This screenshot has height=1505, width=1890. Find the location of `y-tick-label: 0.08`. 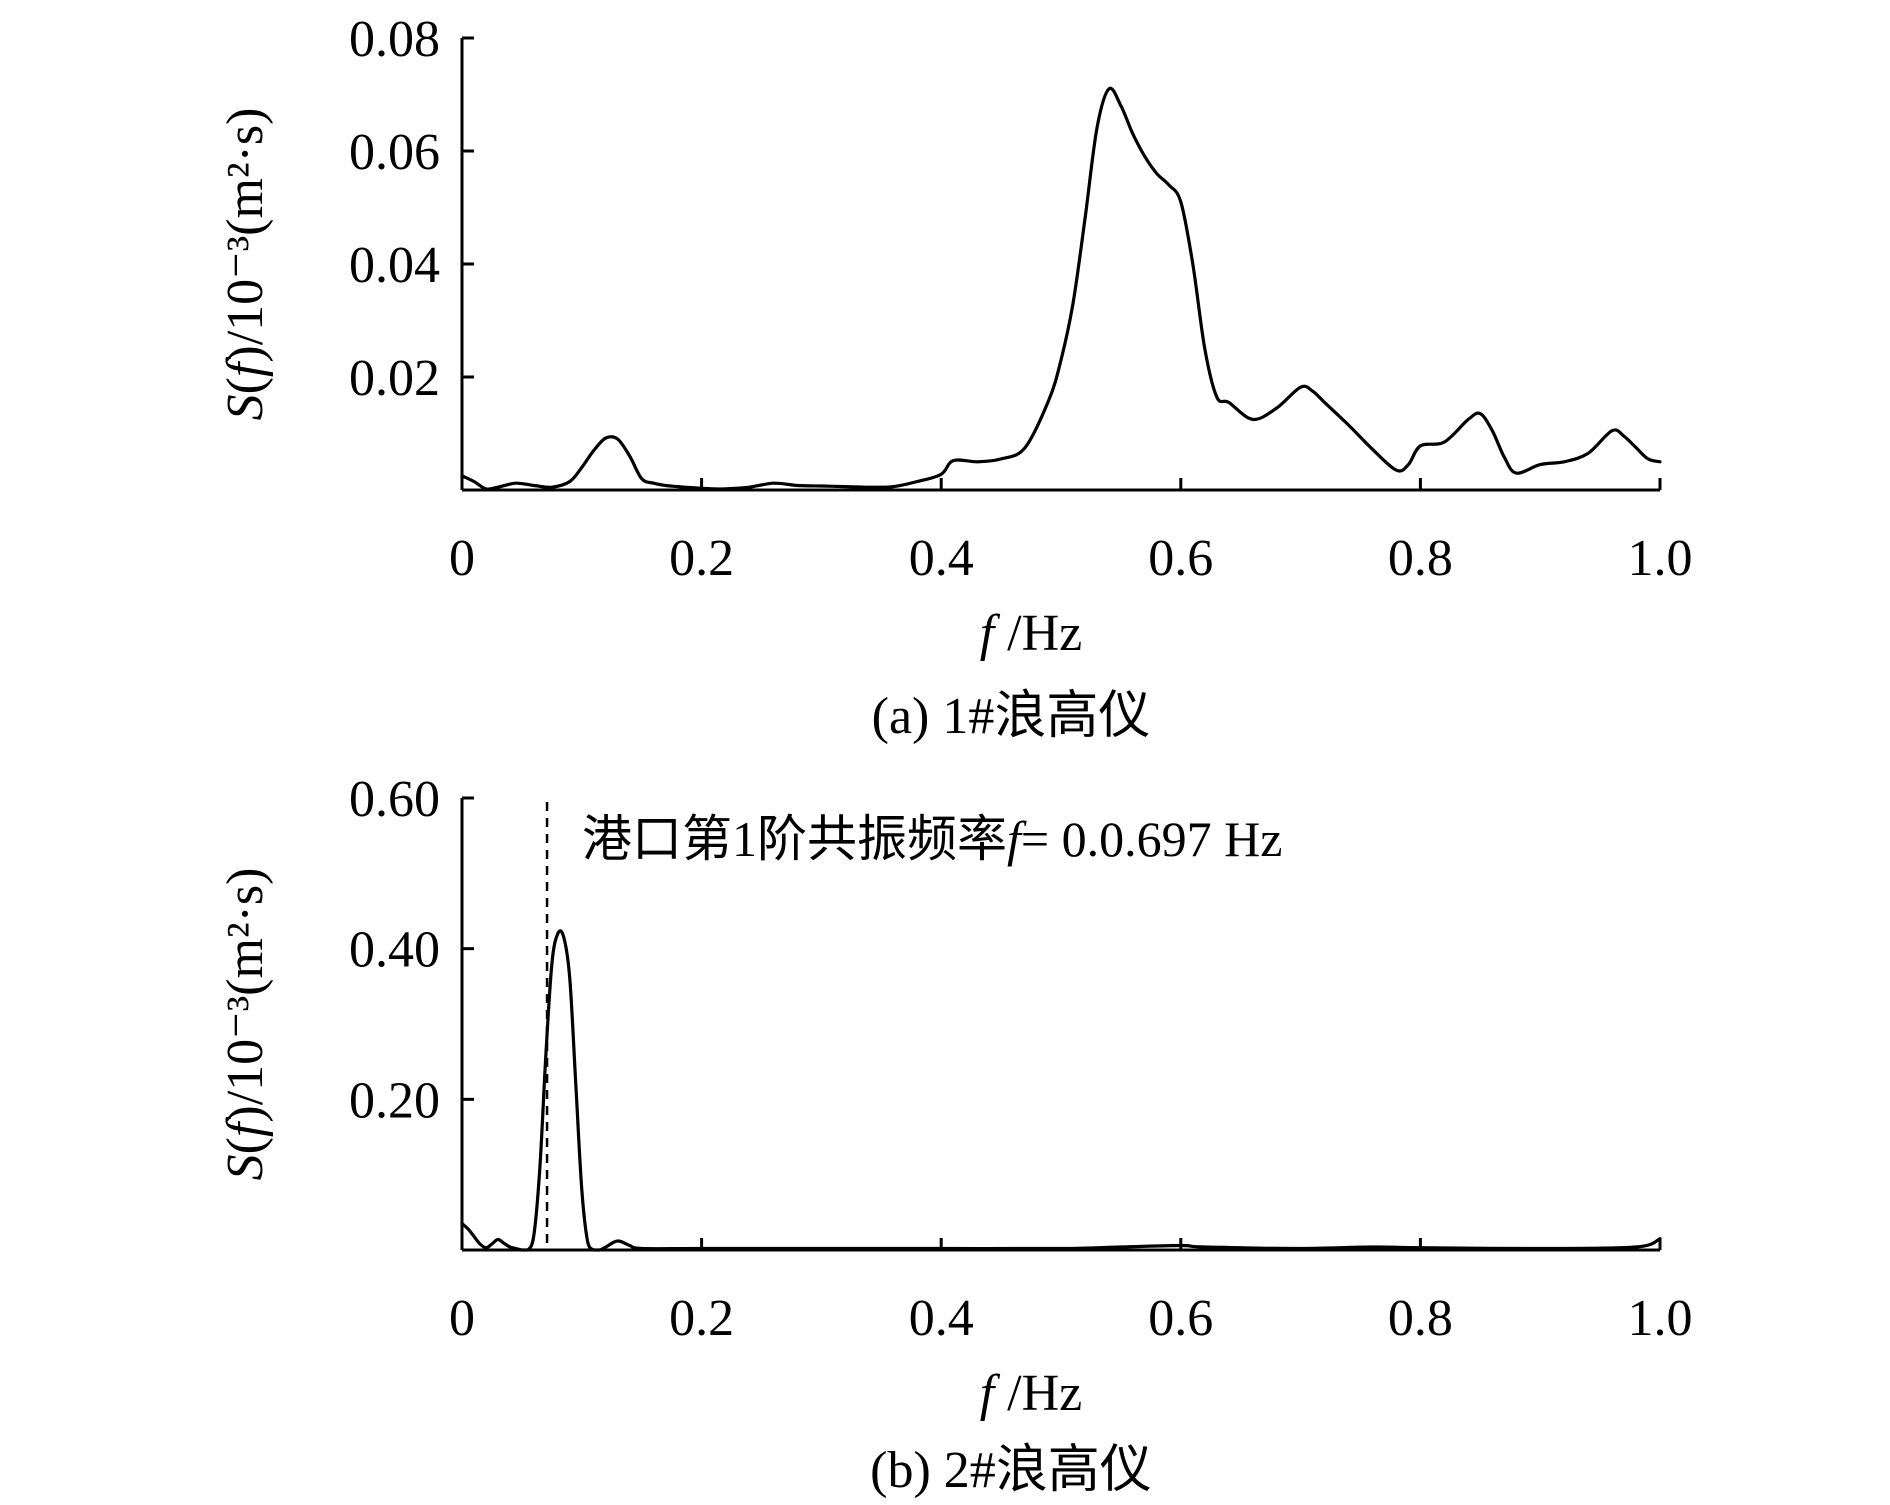

y-tick-label: 0.08 is located at coordinates (394, 39).